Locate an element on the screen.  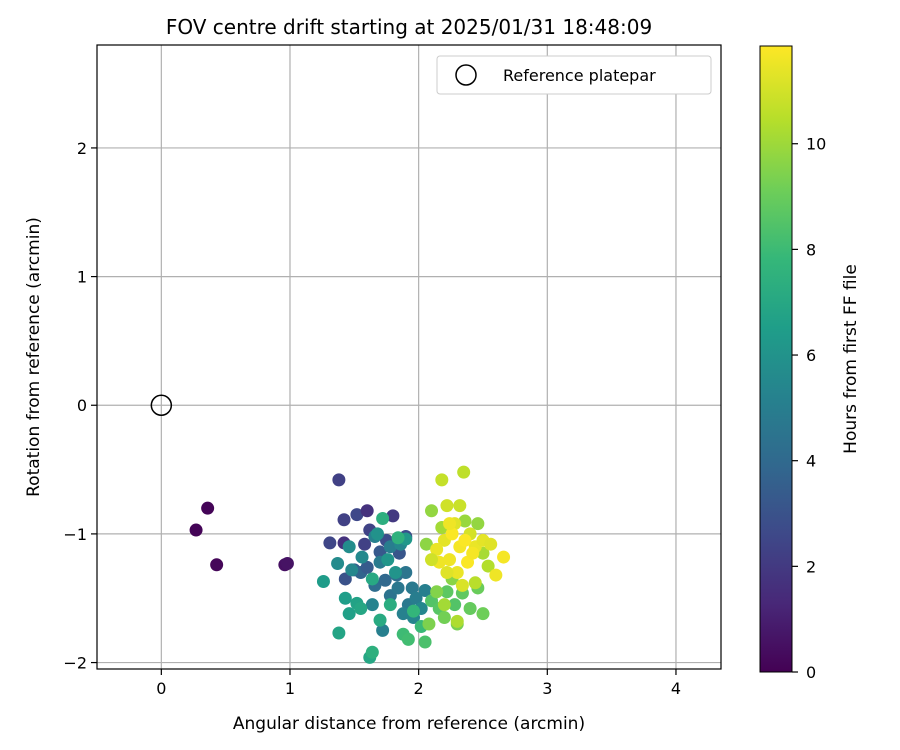
x-tick-label: 0 is located at coordinates (161, 688).